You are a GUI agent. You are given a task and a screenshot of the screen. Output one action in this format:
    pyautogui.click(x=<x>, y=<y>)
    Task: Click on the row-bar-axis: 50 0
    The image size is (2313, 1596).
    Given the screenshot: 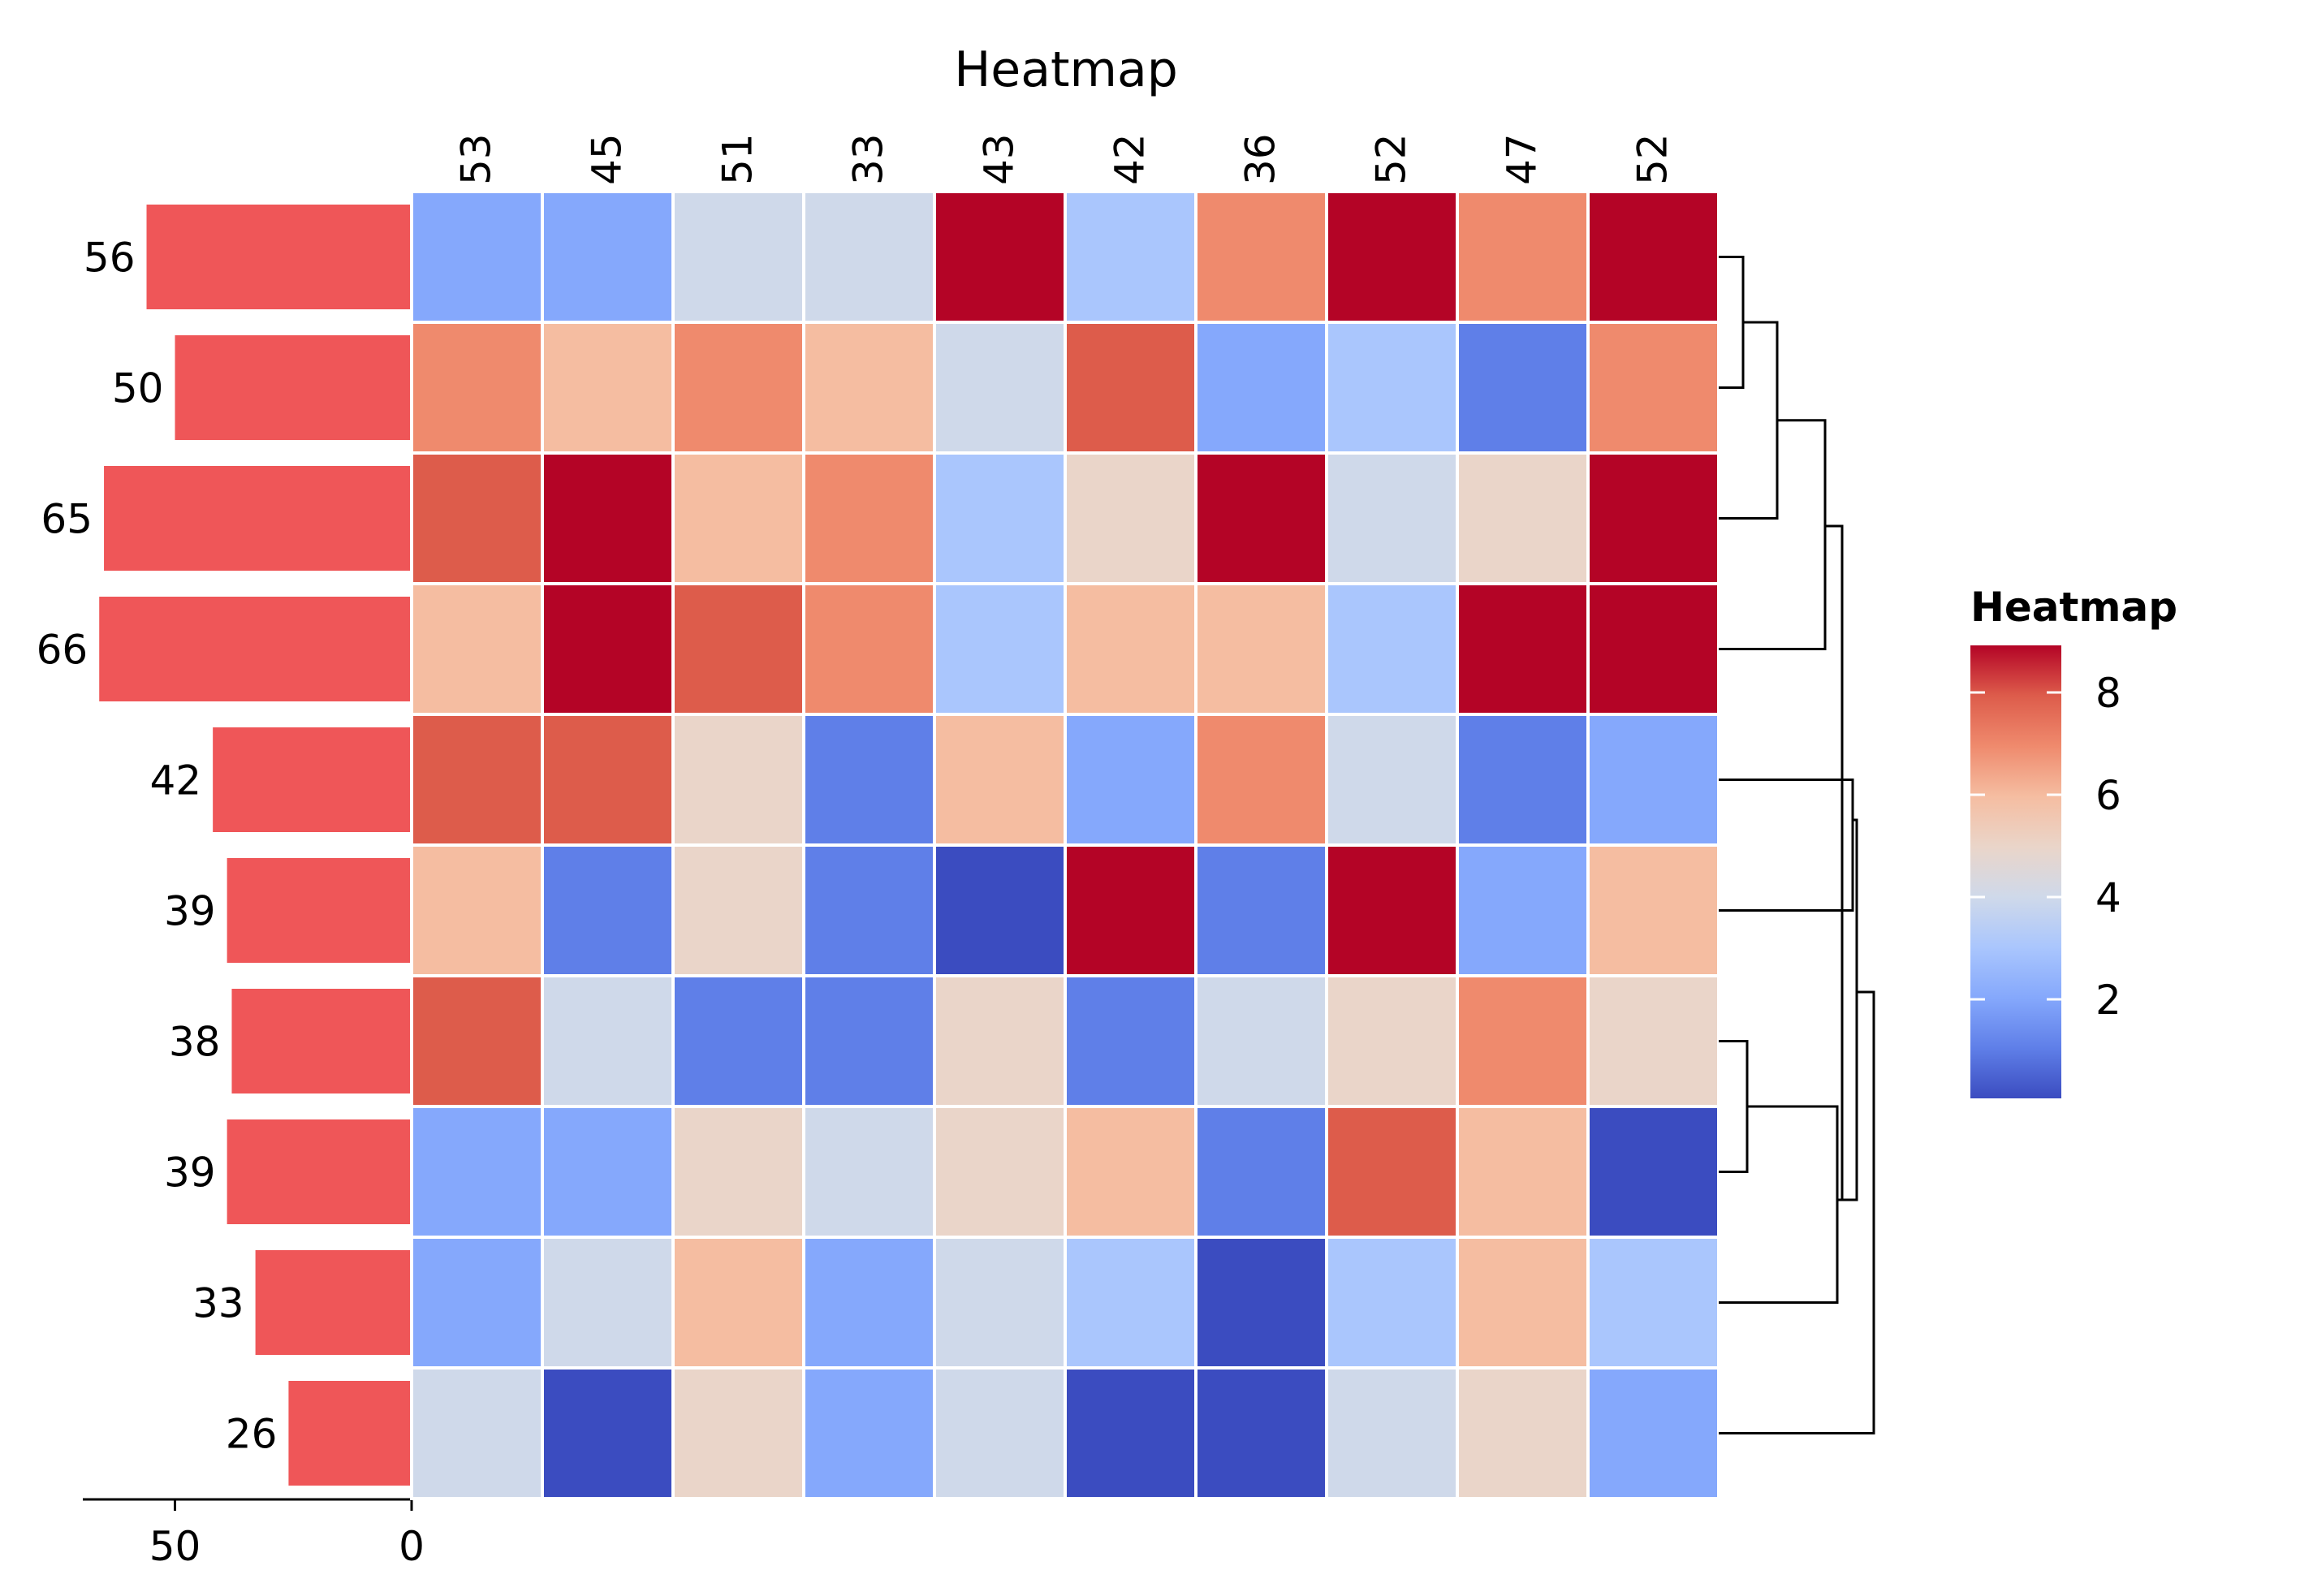 What is the action you would take?
    pyautogui.click(x=254, y=1534)
    